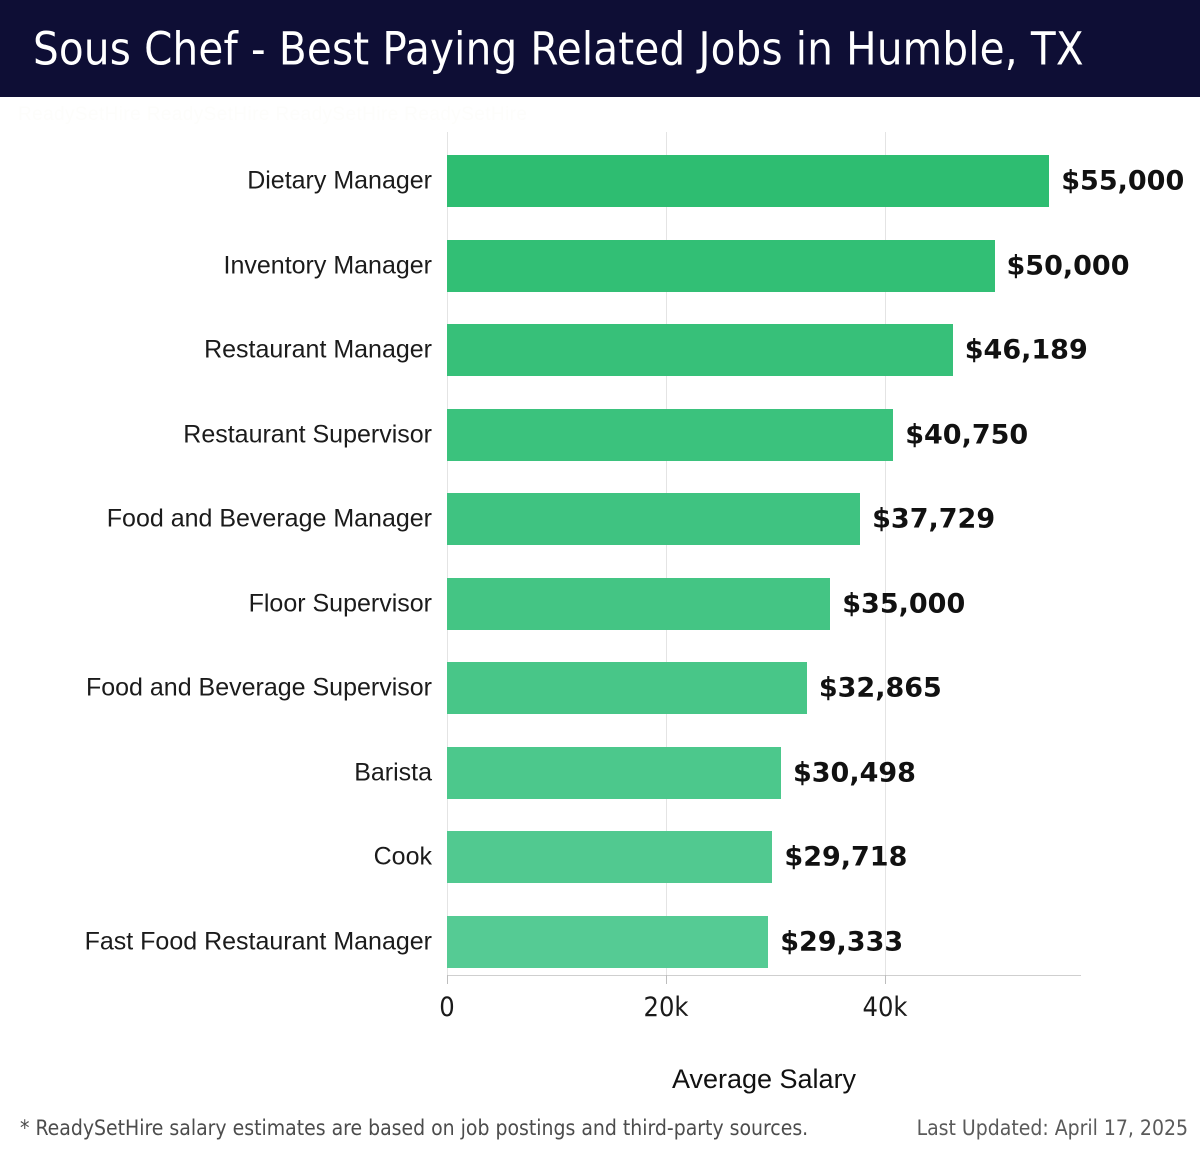  Describe the element at coordinates (402, 856) in the screenshot. I see `bar-category-label: Cook` at that location.